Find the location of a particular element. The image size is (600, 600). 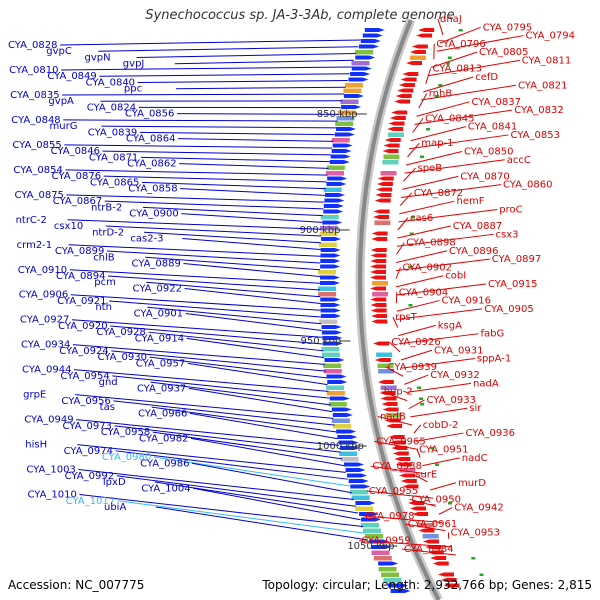

gene-label: pcm is located at coordinates (105, 282).